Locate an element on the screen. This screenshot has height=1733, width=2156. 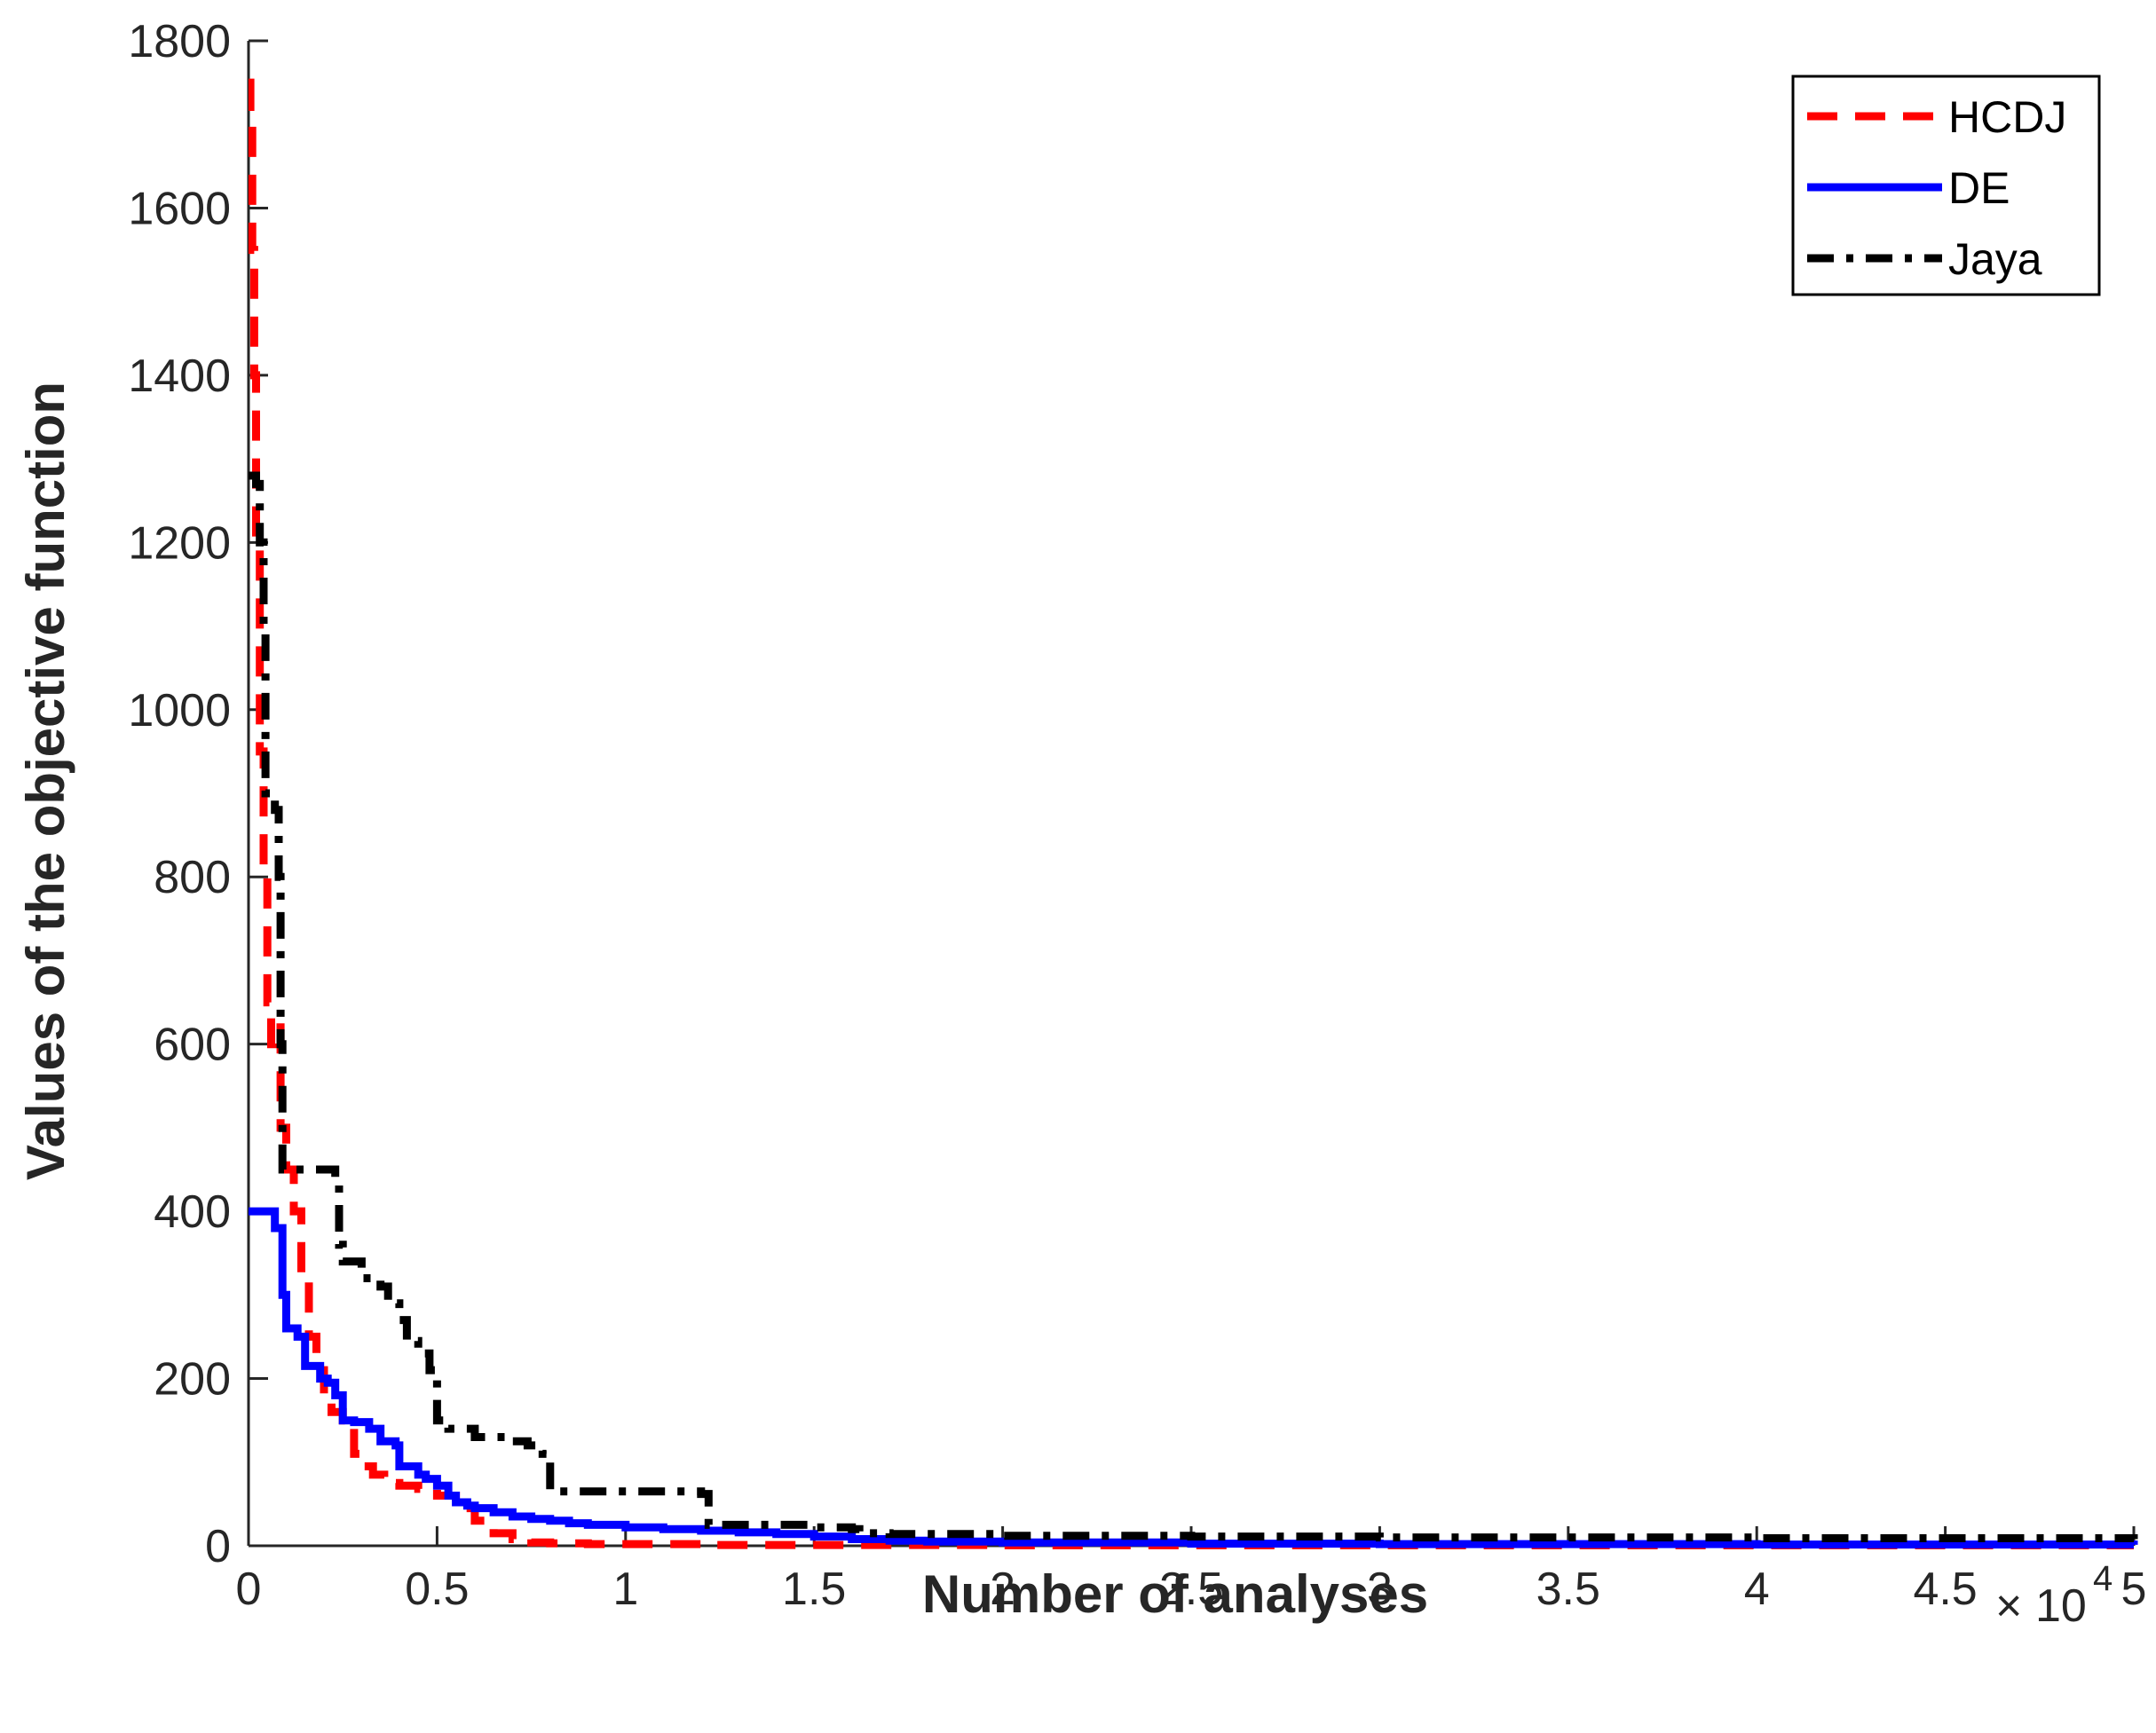
y-tick-label: 400 is located at coordinates (192, 1212).